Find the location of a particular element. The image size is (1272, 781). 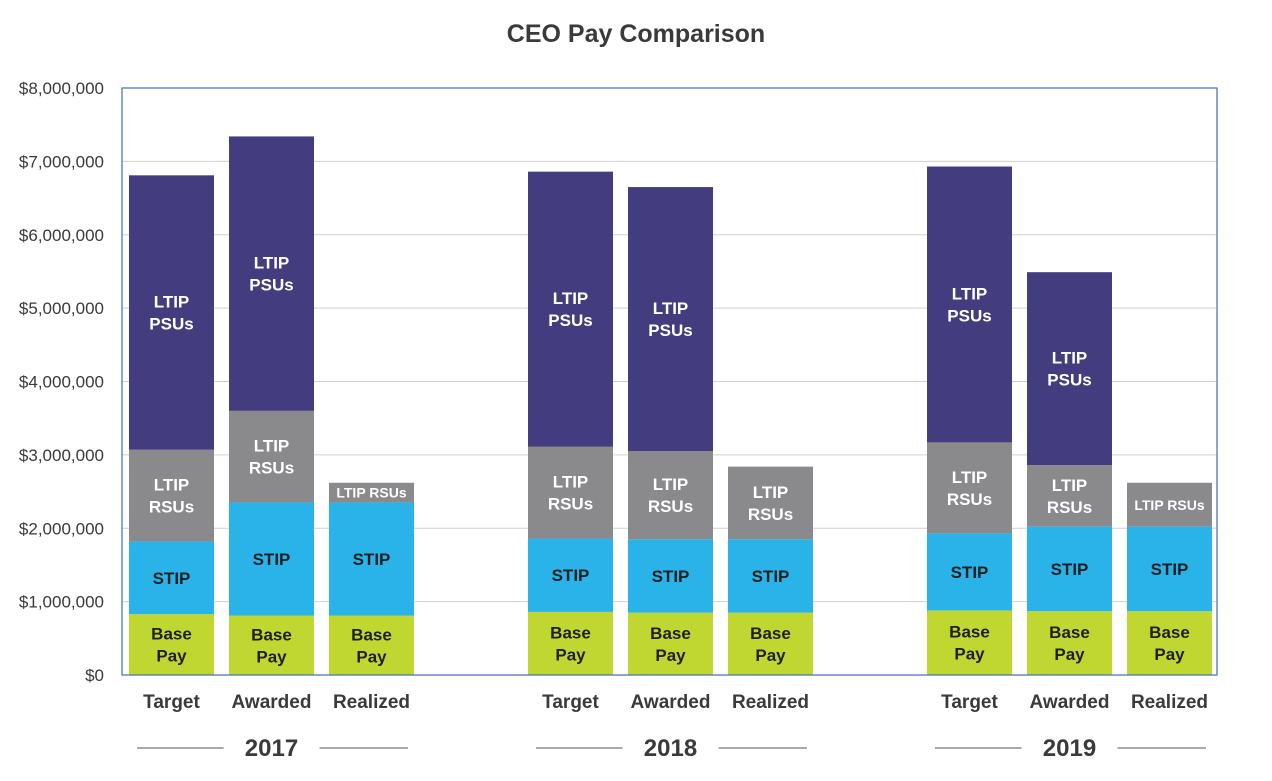

bar-2017-target: Base Pay STIP LTIP RSUs LTIP PSUs is located at coordinates (171, 425).